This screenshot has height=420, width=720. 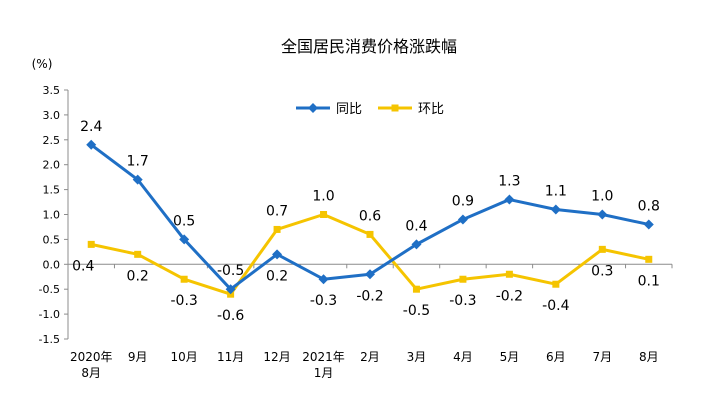 I want to click on x-tick-label: 10月, so click(x=184, y=357).